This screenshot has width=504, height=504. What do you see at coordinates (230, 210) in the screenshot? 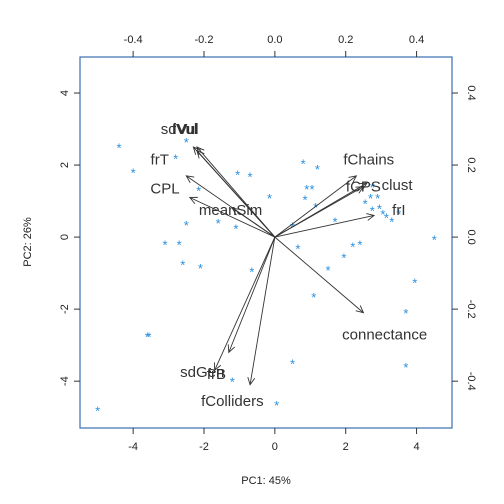
I see `loading-label: meanSim` at bounding box center [230, 210].